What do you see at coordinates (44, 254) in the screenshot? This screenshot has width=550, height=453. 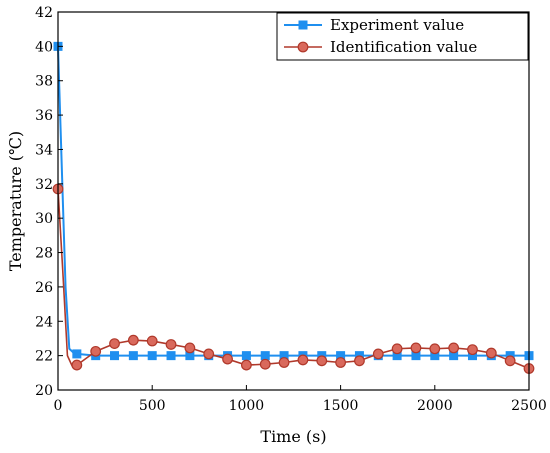 I see `y-tick-label: 28` at bounding box center [44, 254].